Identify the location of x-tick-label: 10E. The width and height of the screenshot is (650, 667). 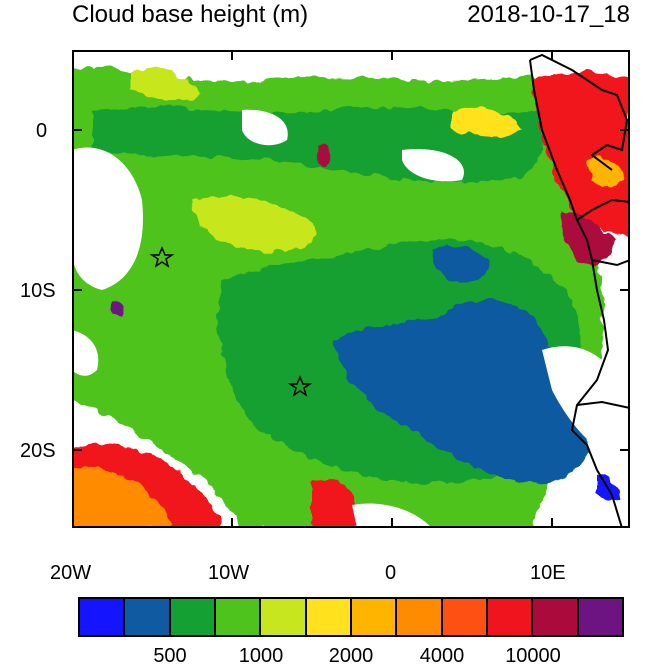
(548, 573).